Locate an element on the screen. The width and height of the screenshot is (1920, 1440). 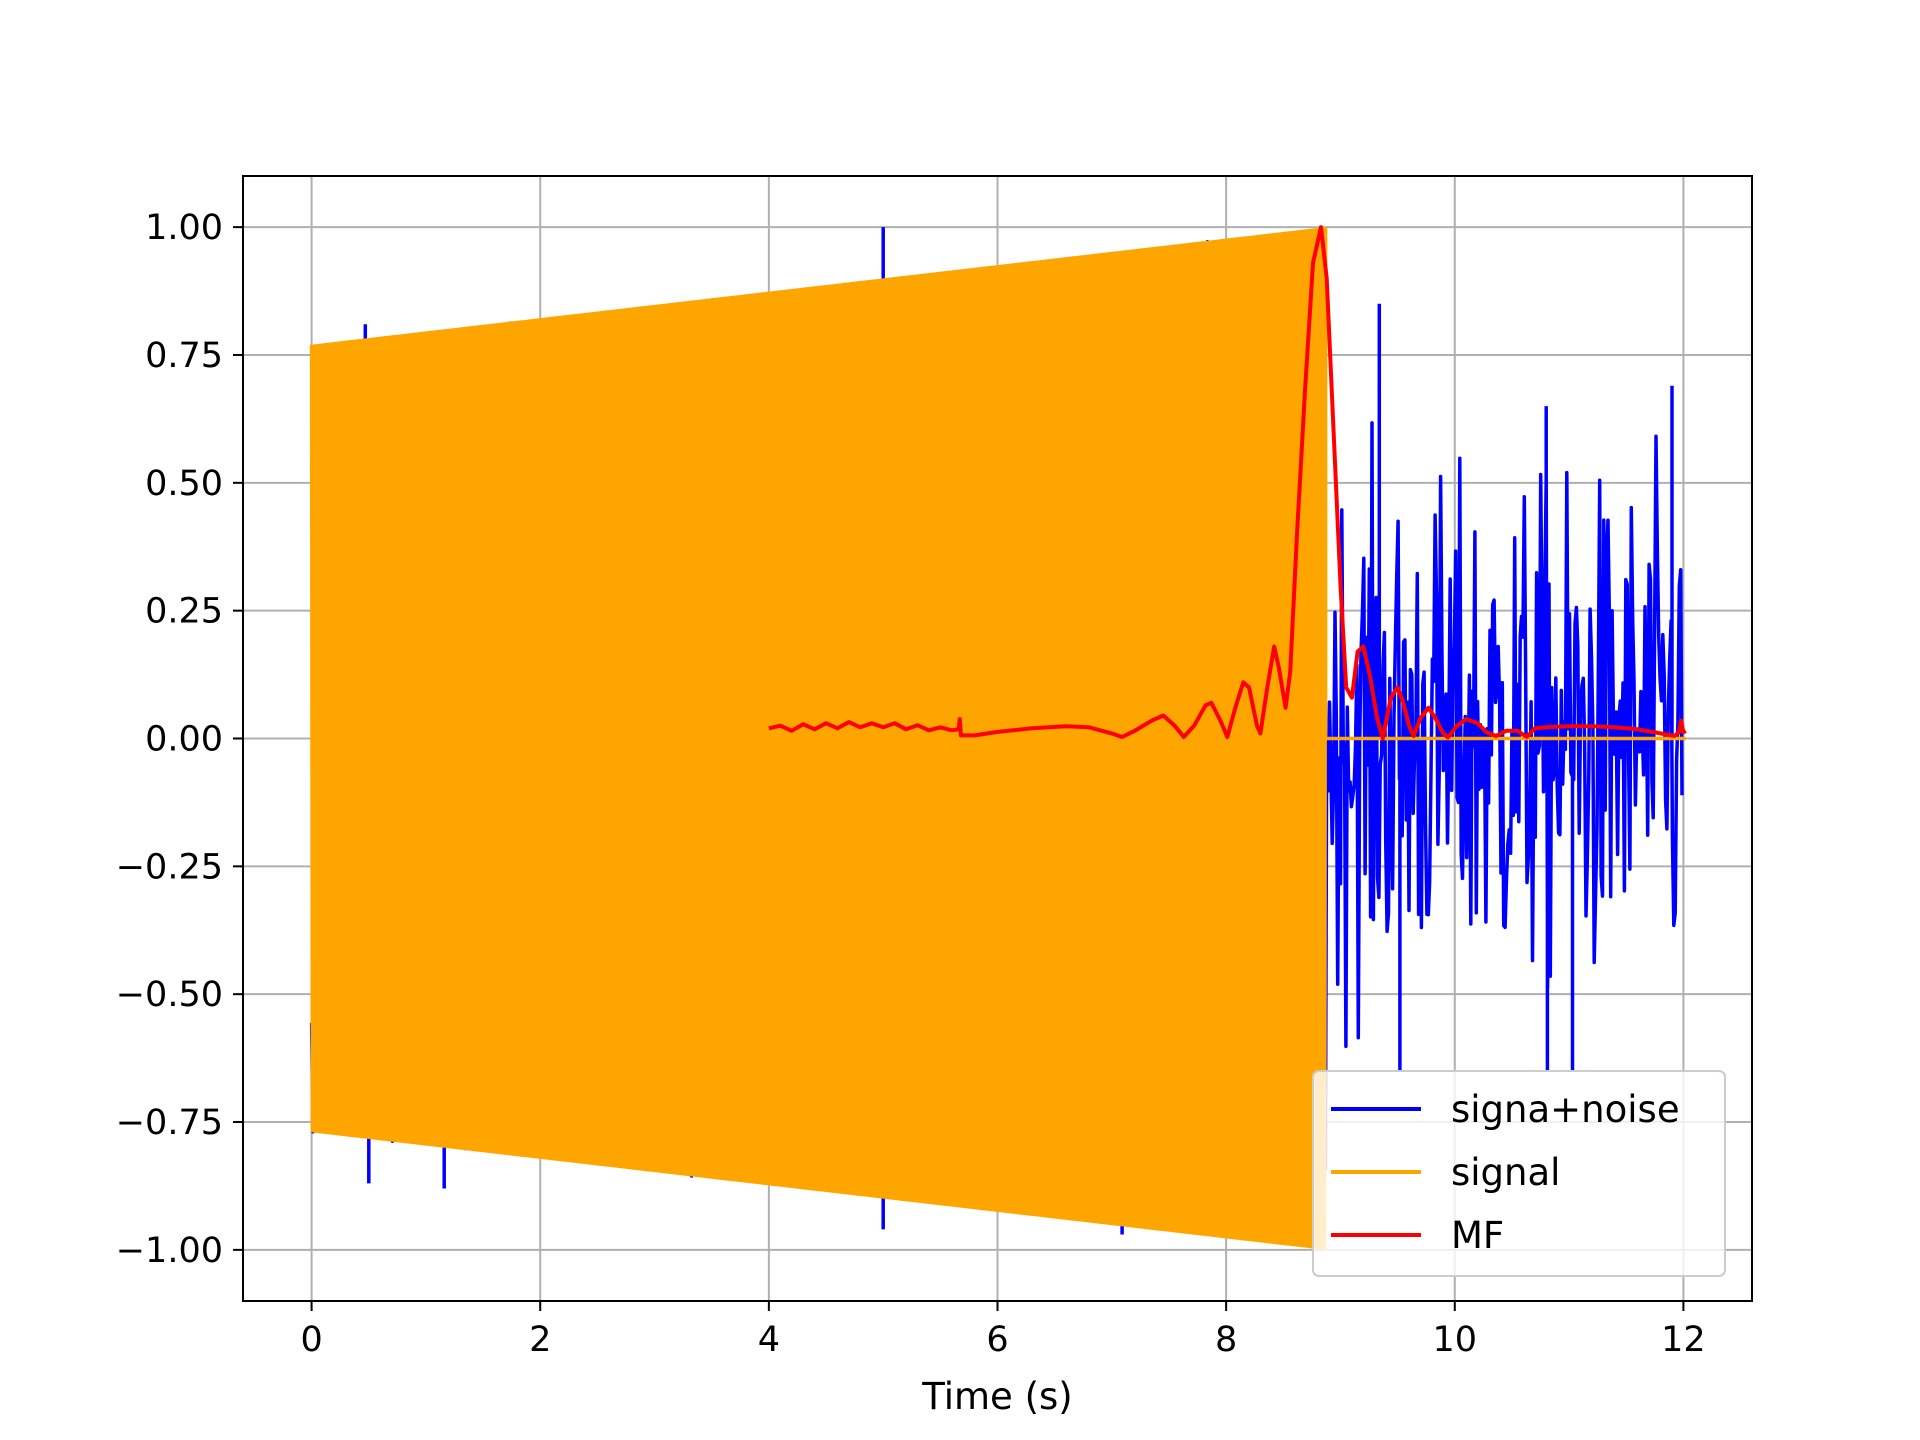
y-tick-label: 1.00 is located at coordinates (184, 228).